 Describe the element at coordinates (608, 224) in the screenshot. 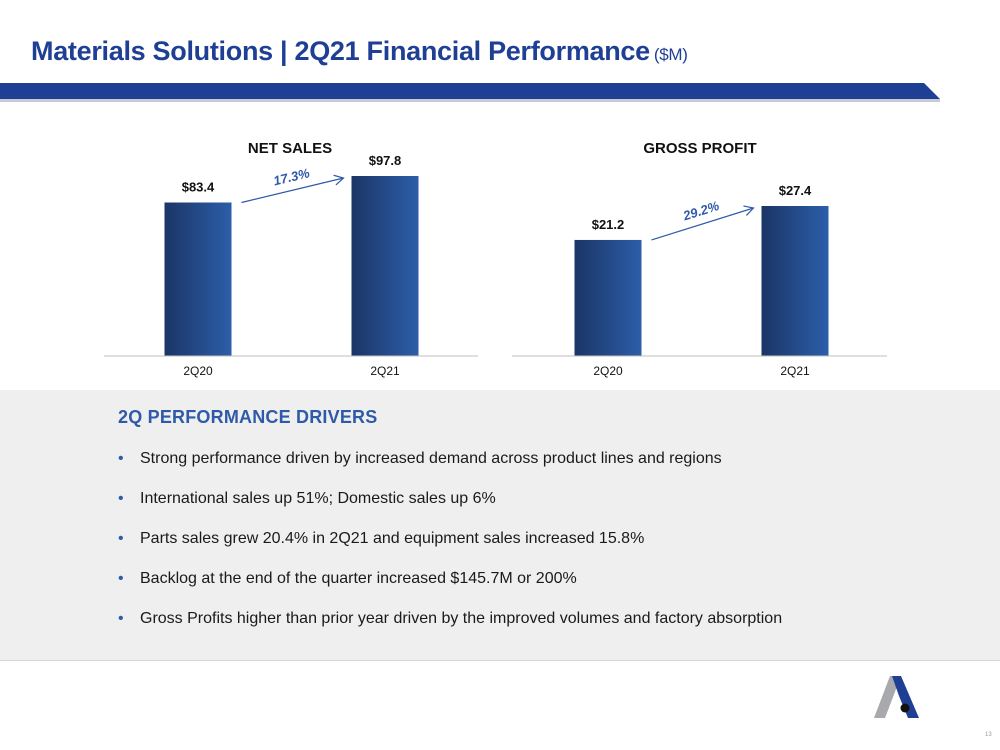

I see `gross-profit-value-label: $21.2` at that location.